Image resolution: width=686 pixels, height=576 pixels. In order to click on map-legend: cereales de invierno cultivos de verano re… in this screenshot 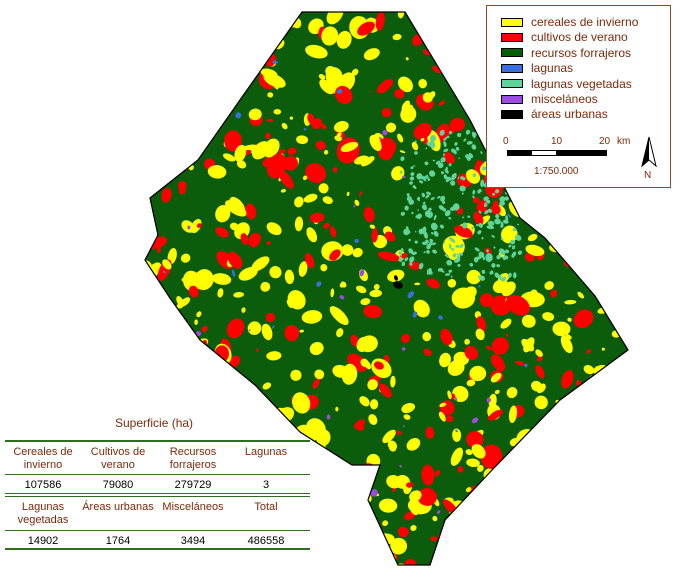, I will do `click(578, 96)`.